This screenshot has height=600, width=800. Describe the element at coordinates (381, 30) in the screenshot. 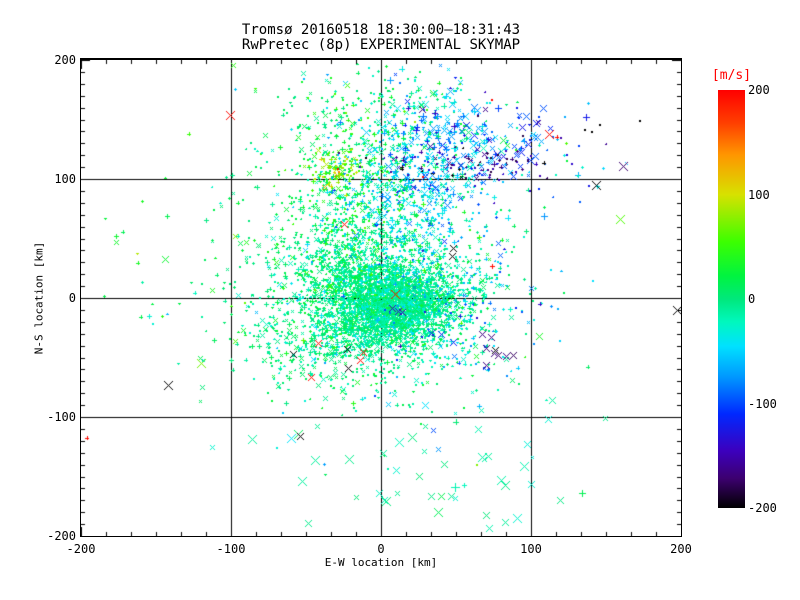

I see `figure-title: Tromsø 20160518 18:30:00–18:31:43` at that location.